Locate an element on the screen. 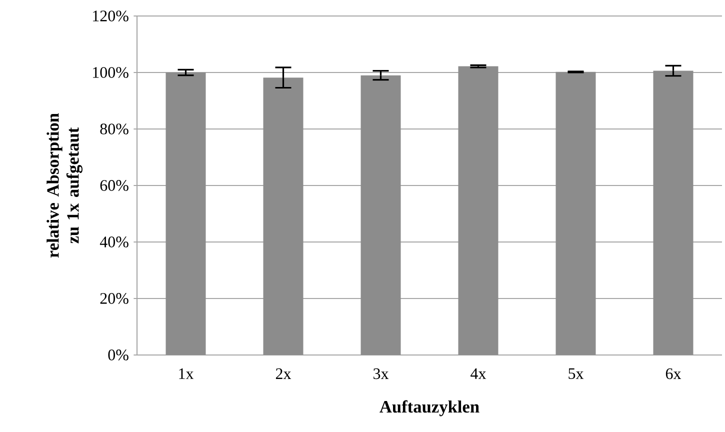 The image size is (725, 432). y-axis-title: relative Absorption zu 1x aufgetaut is located at coordinates (64, 185).